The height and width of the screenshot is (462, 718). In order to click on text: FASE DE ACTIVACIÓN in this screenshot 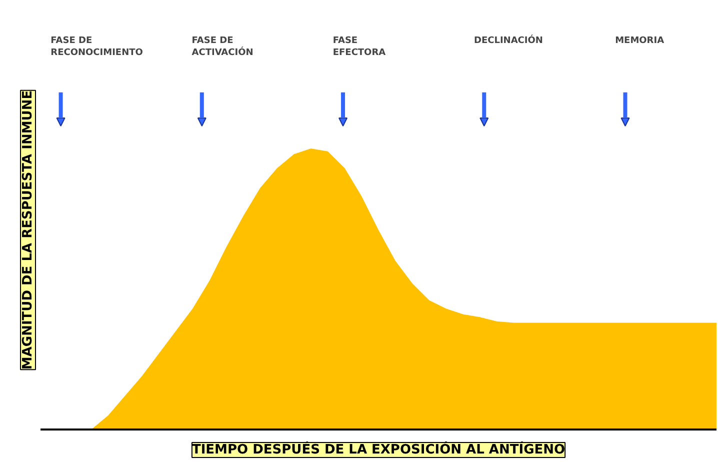, I will do `click(223, 47)`.